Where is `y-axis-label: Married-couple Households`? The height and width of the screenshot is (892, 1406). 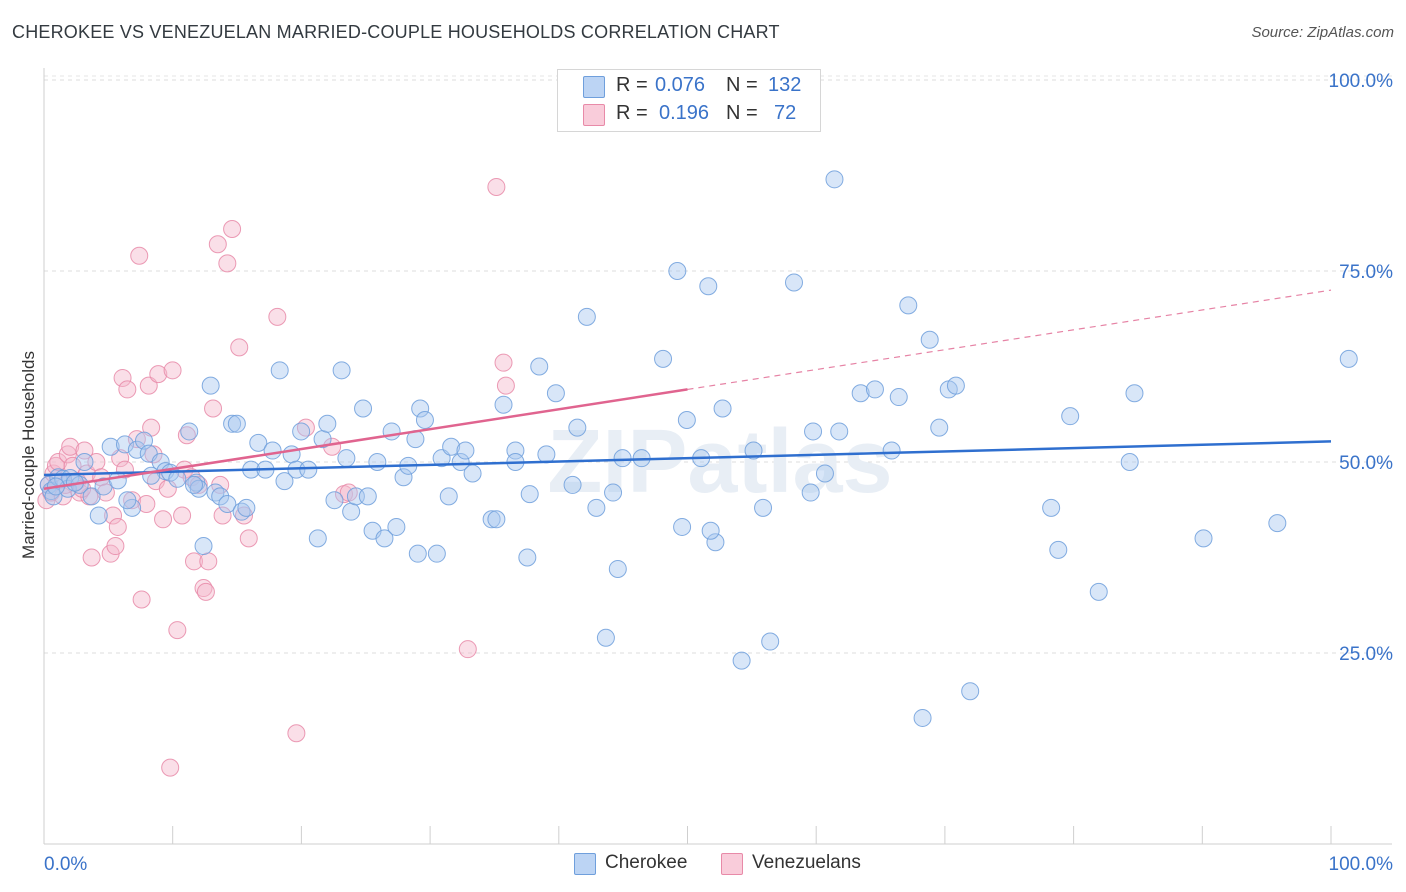 y-axis-label: Married-couple Households is located at coordinates (28, 455).